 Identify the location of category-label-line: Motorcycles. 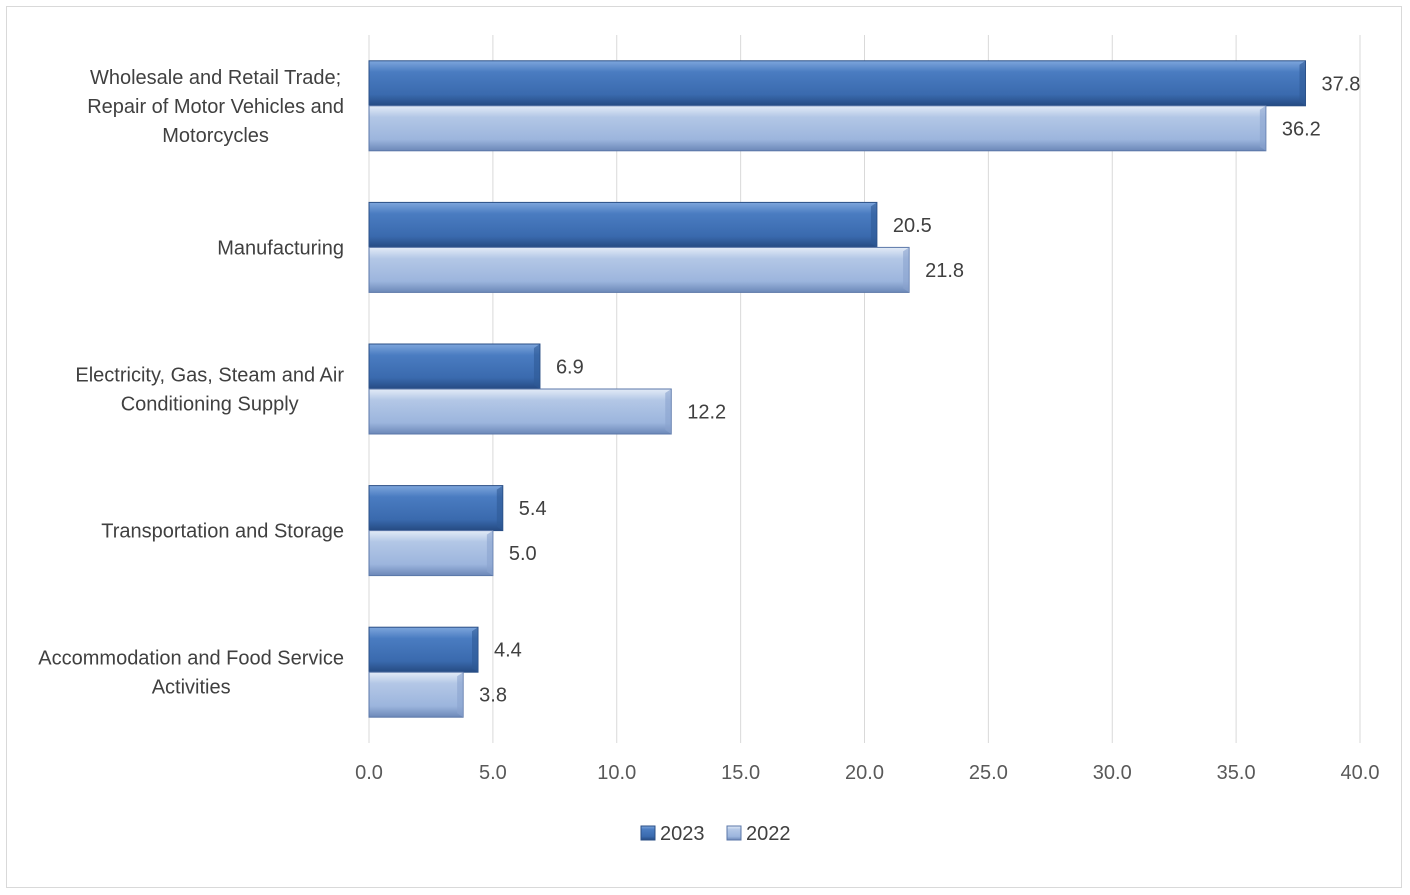
(215, 136).